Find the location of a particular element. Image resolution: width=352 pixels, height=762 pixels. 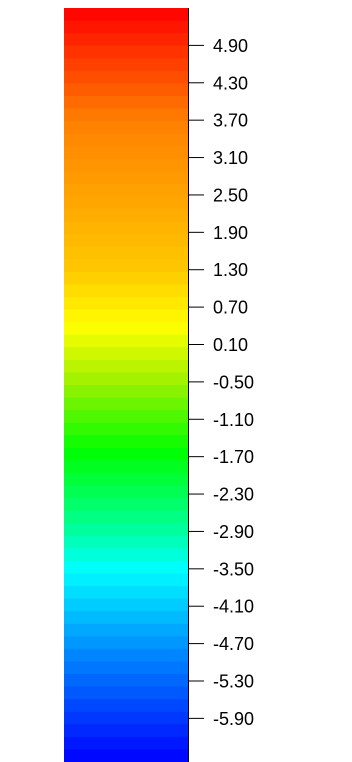

tick-label: 0.10 is located at coordinates (230, 345).